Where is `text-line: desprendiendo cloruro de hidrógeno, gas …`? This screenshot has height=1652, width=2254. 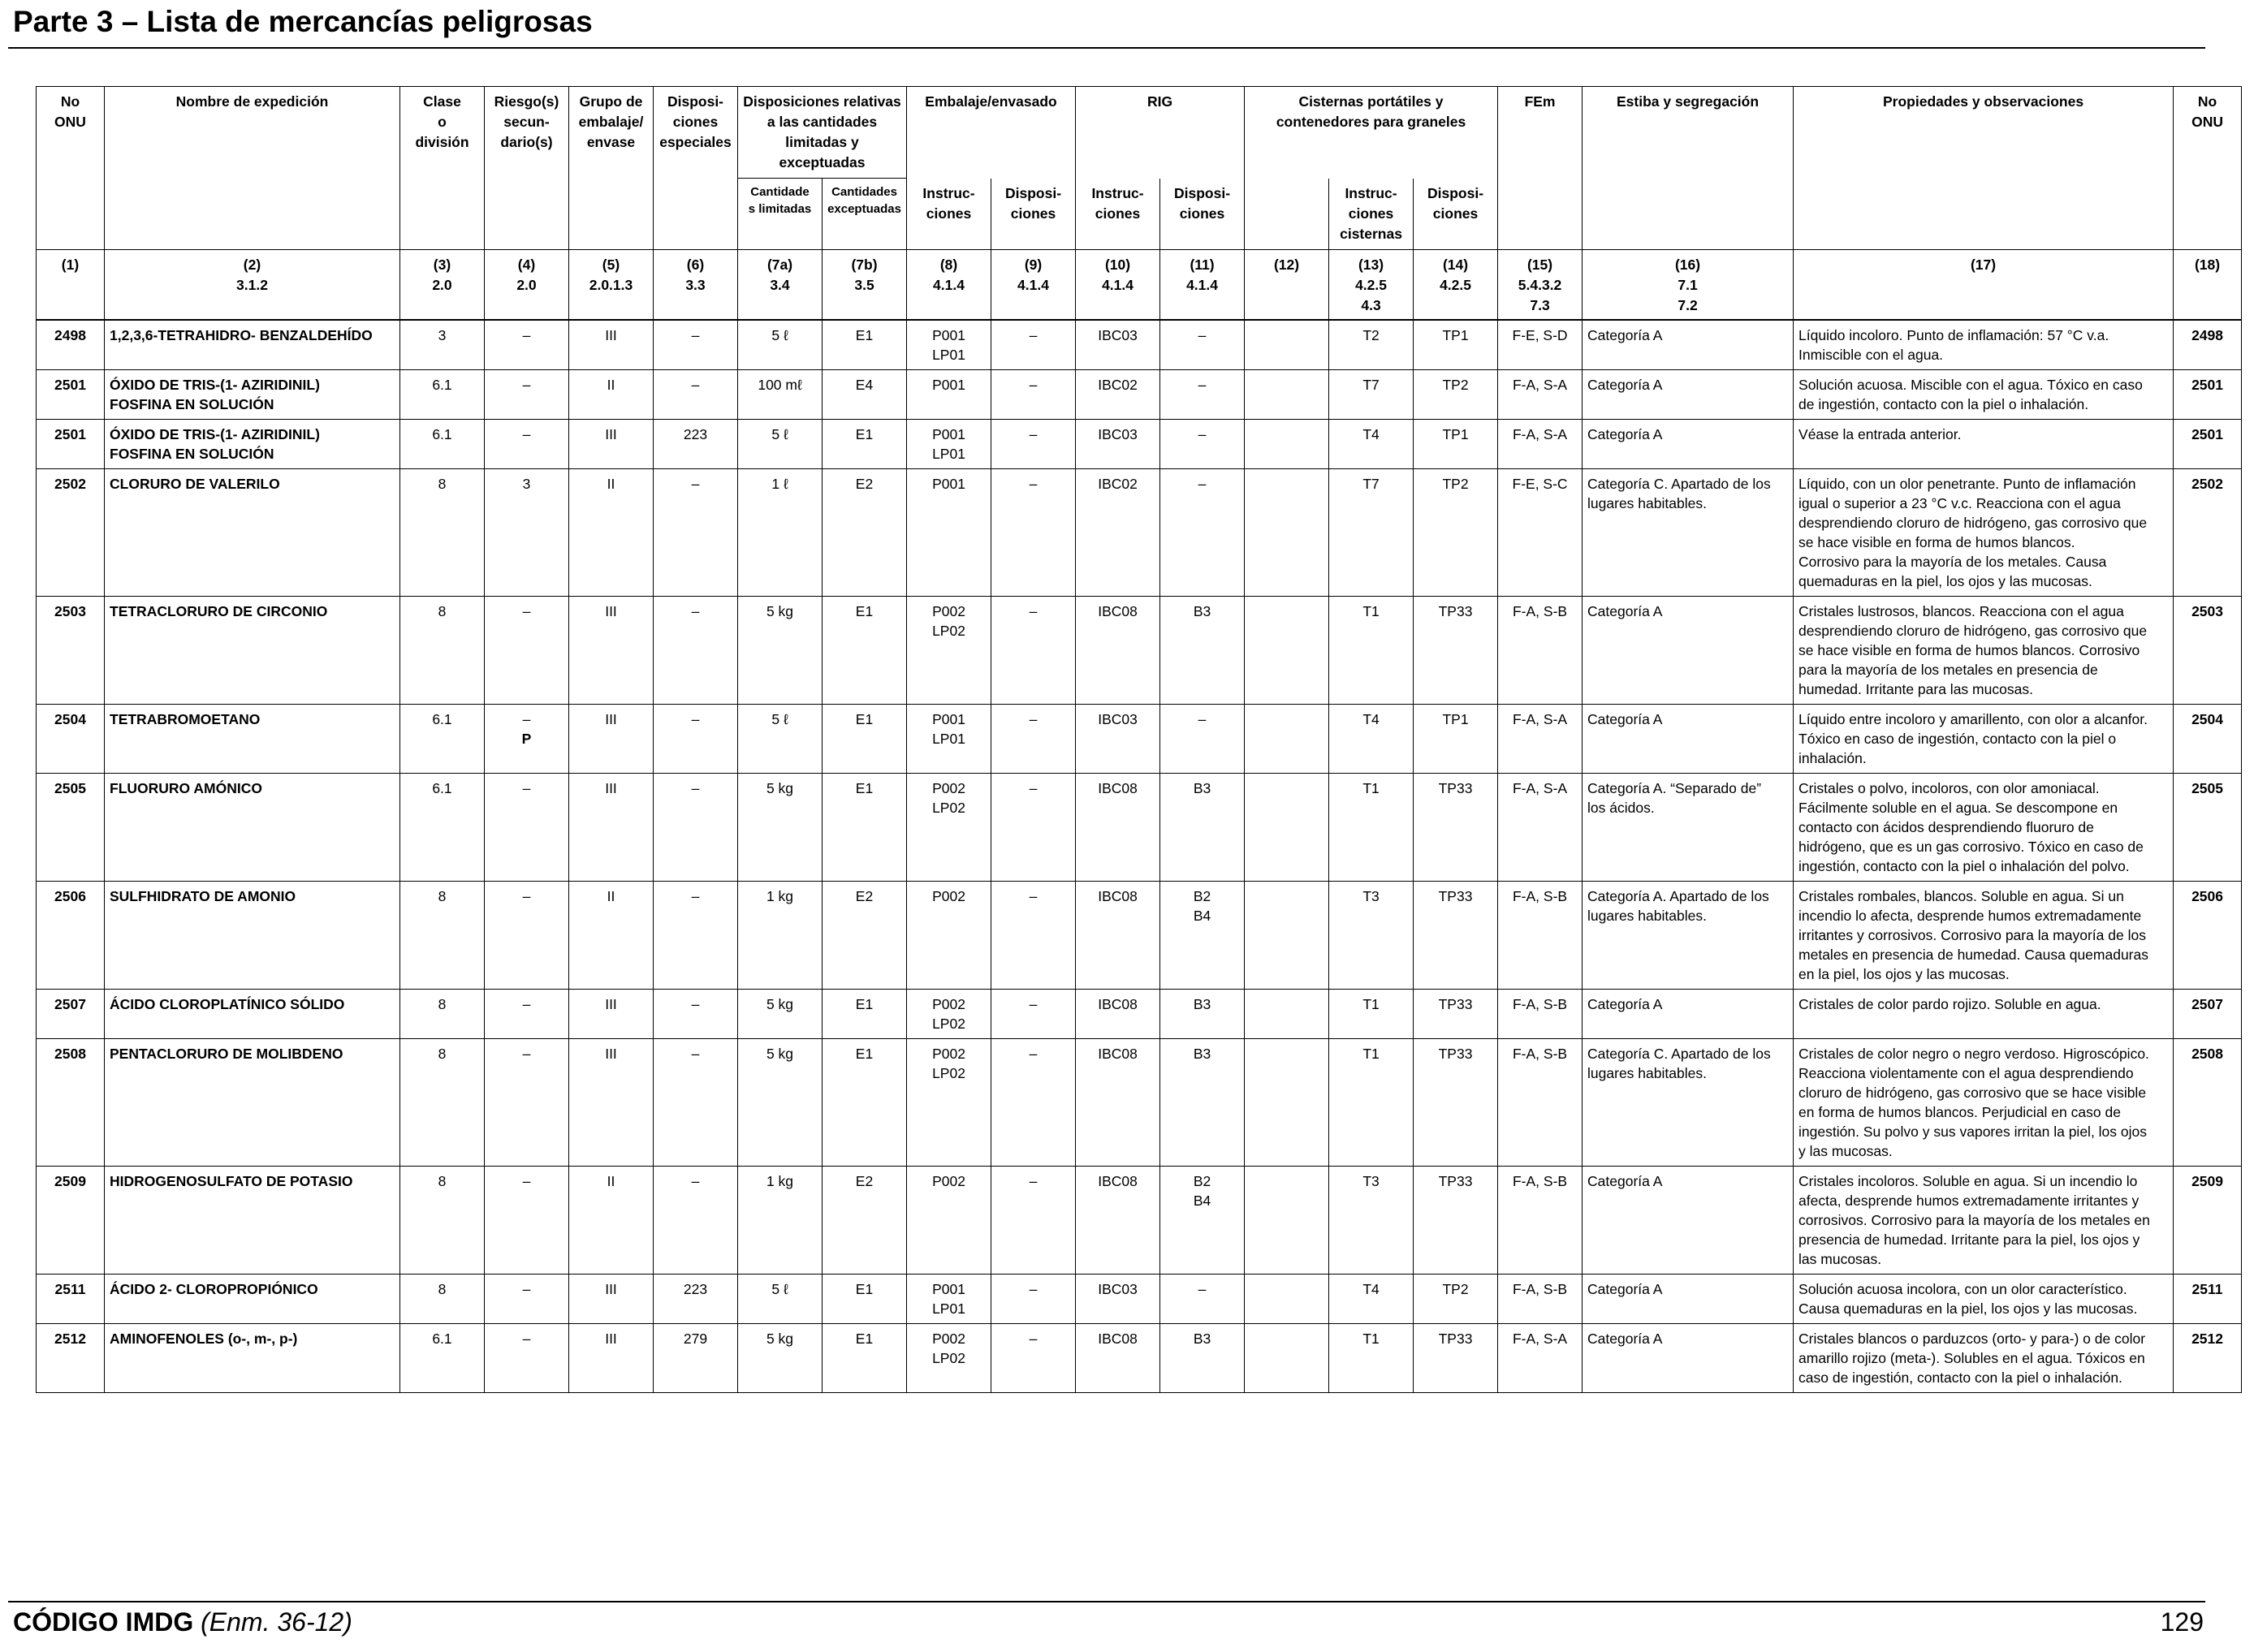
text-line: desprendiendo cloruro de hidrógeno, gas … is located at coordinates (1973, 522).